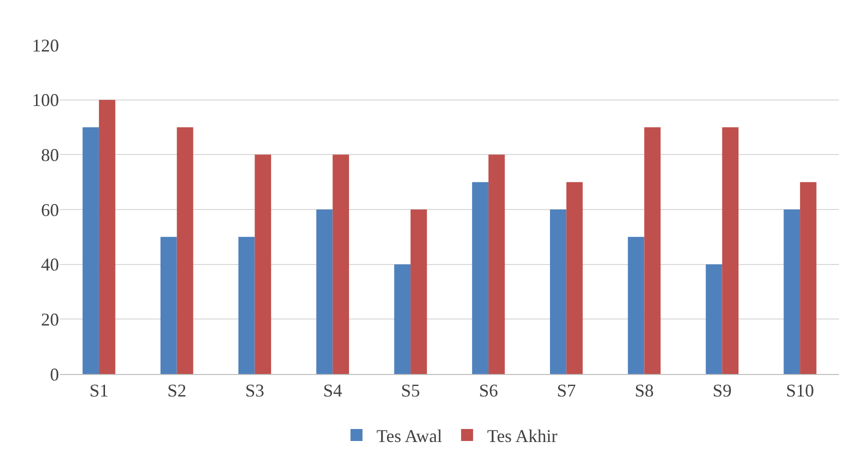 The image size is (854, 466). What do you see at coordinates (409, 436) in the screenshot?
I see `legend-label: Tes Awal` at bounding box center [409, 436].